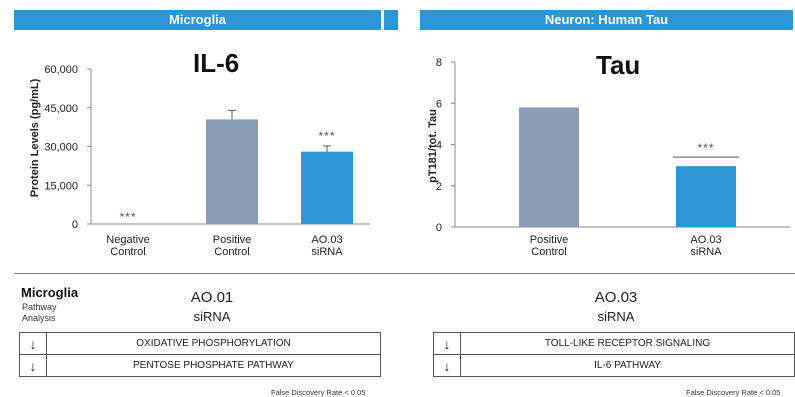  Describe the element at coordinates (216, 63) in the screenshot. I see `chart-title-il6: IL-6` at that location.